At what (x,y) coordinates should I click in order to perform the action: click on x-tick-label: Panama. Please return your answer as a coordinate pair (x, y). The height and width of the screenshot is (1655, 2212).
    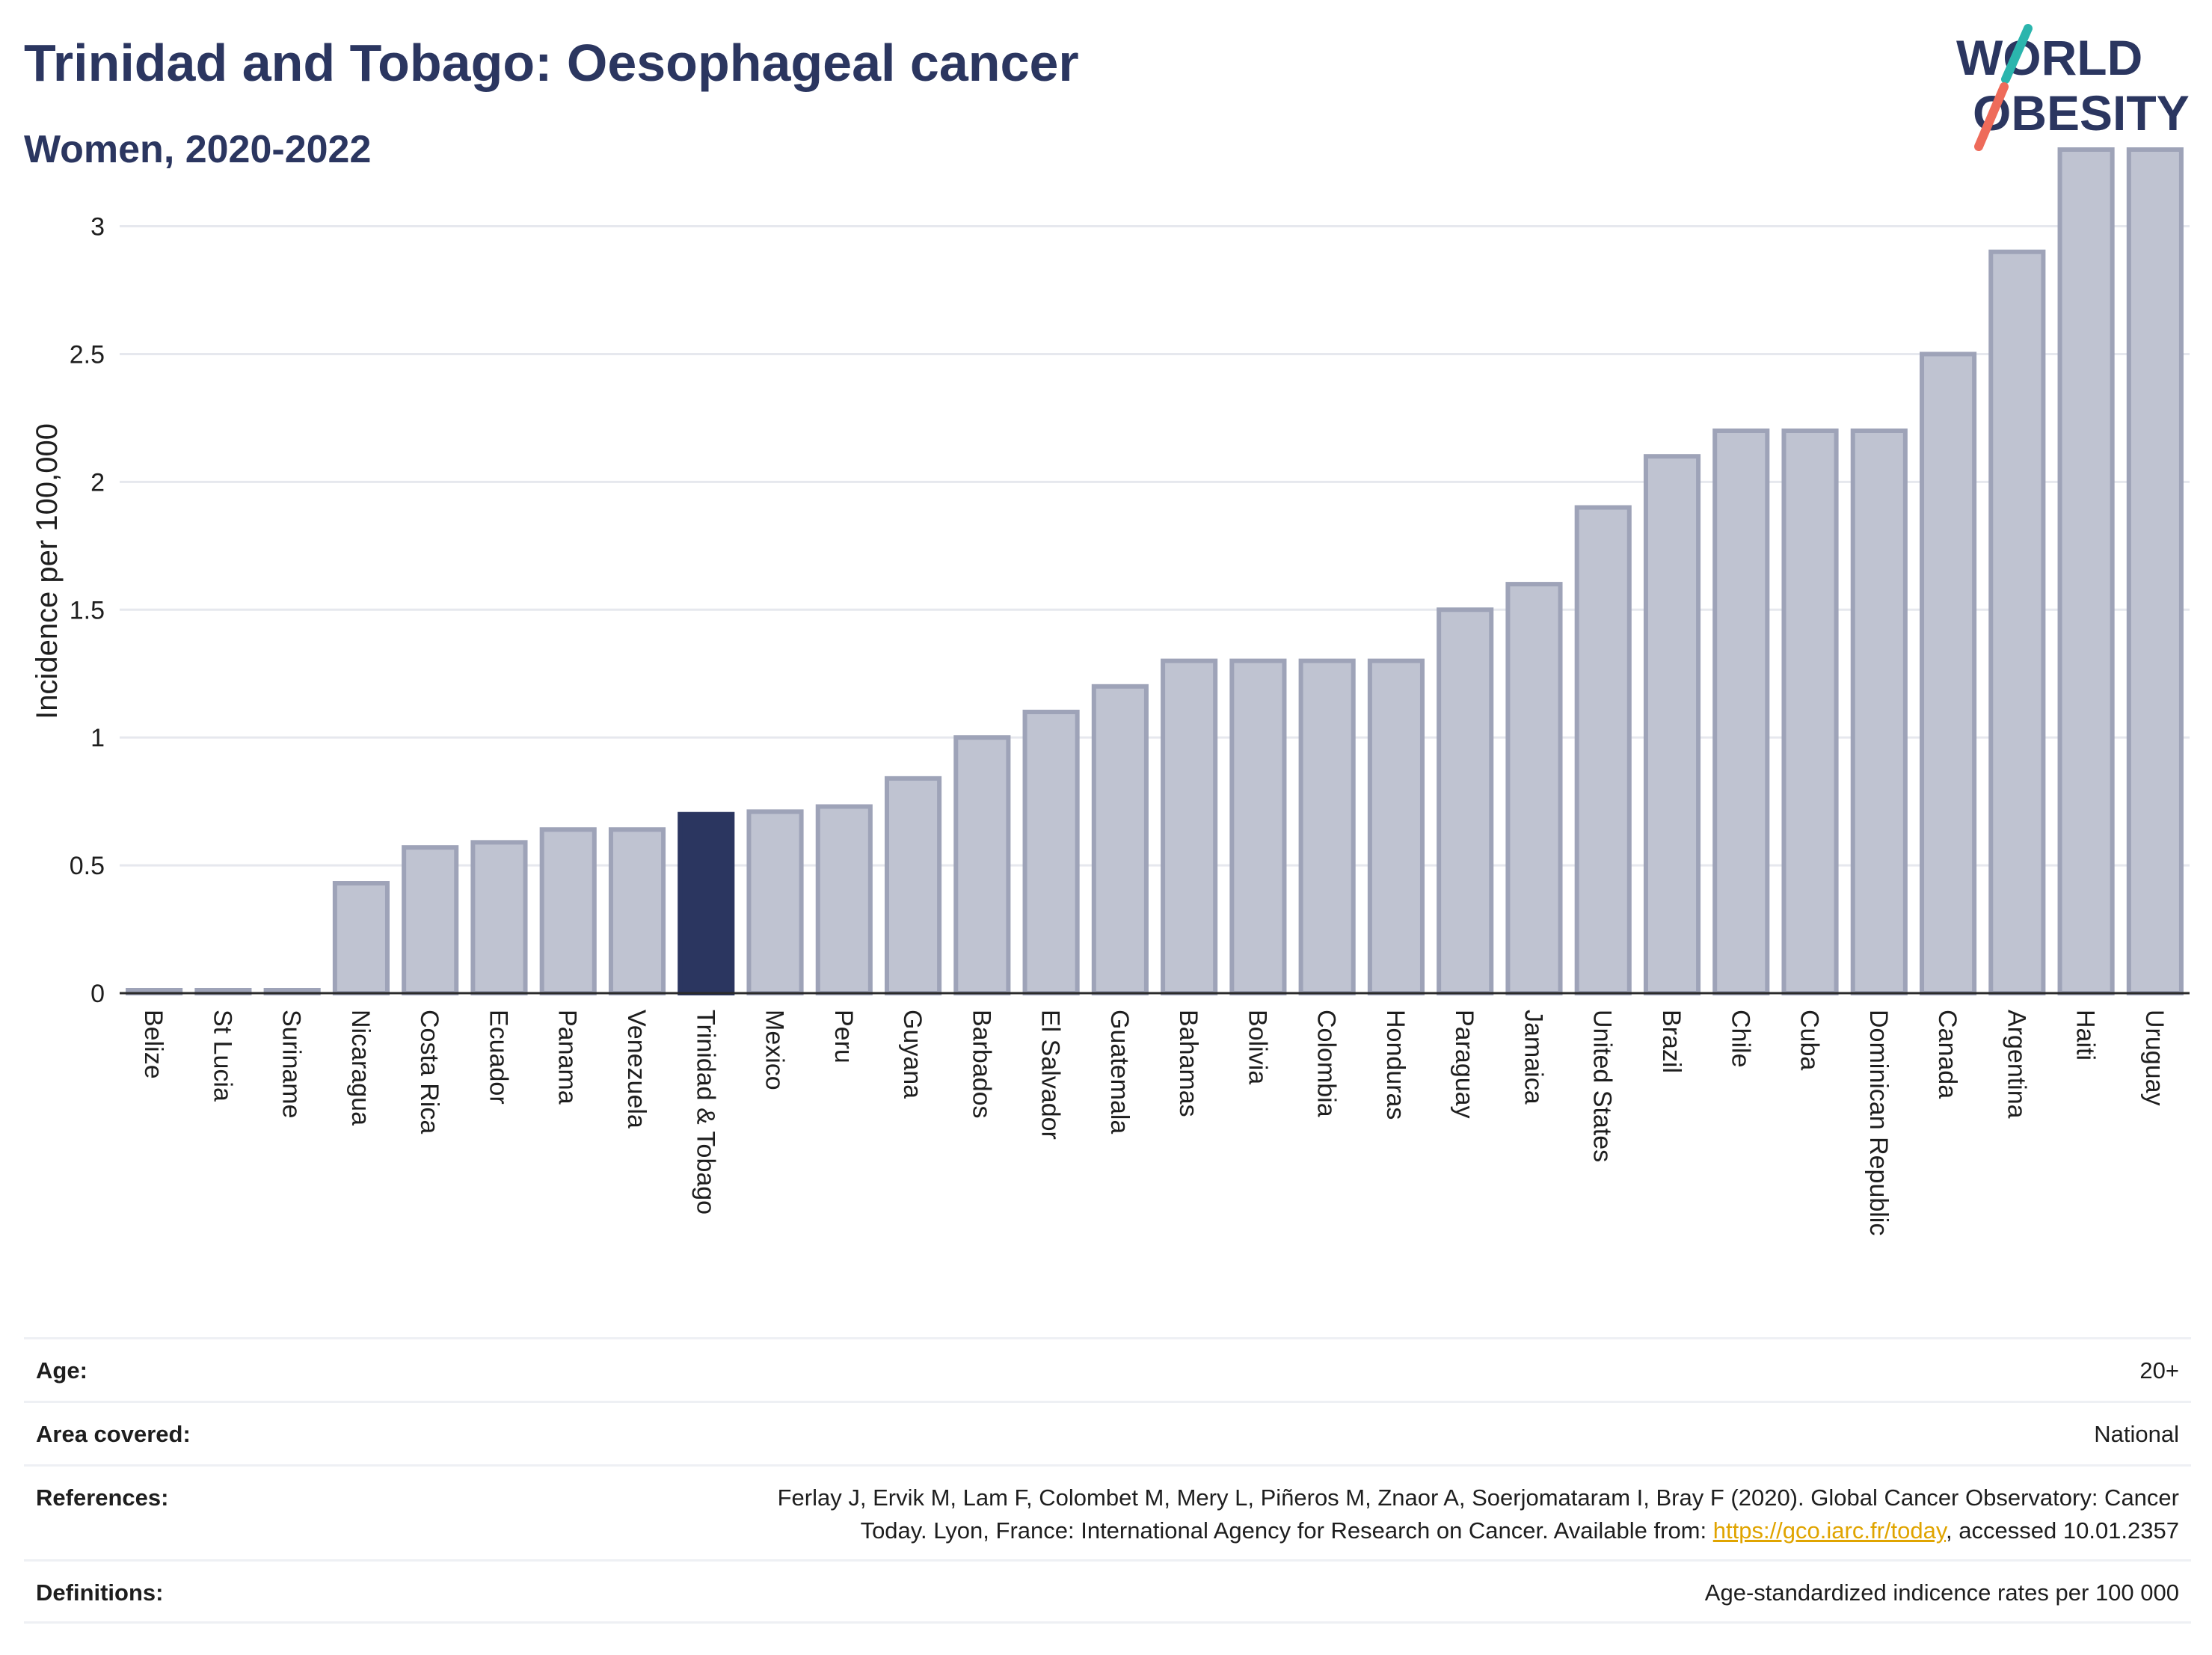
    Looking at the image, I should click on (567, 1057).